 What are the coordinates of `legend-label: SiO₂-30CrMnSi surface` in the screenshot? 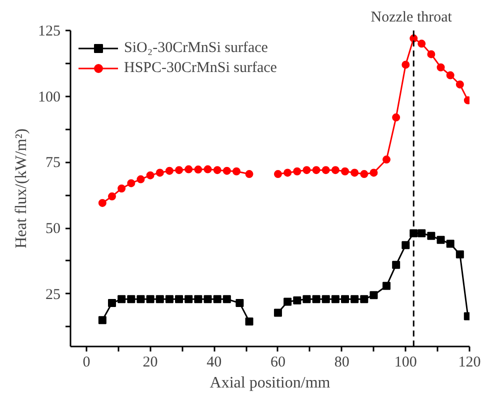 It's located at (196, 48).